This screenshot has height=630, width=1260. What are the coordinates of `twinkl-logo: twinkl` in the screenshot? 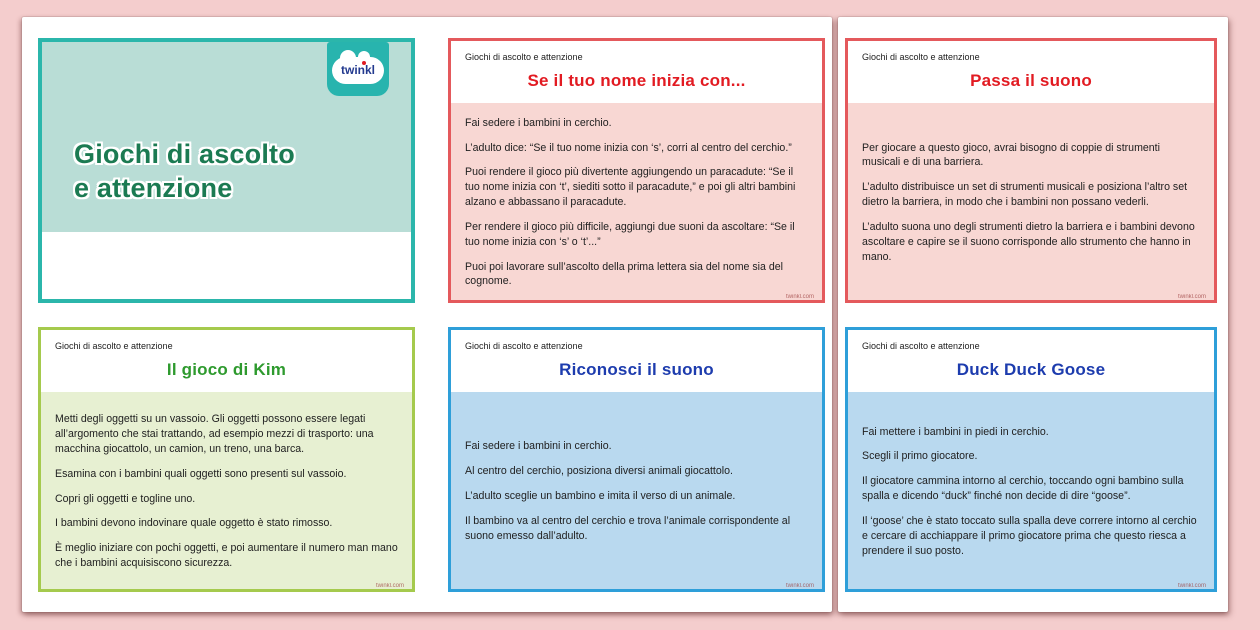 It's located at (358, 69).